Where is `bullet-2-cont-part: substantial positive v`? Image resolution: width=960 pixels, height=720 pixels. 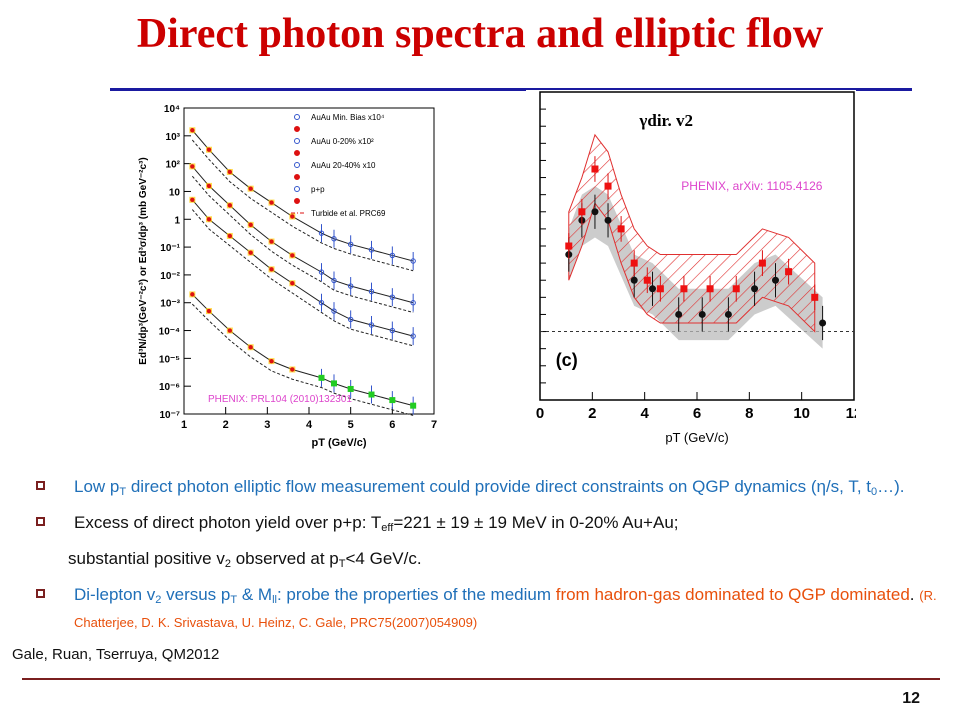
bullet-2-cont-part: substantial positive v is located at coordinates (146, 558).